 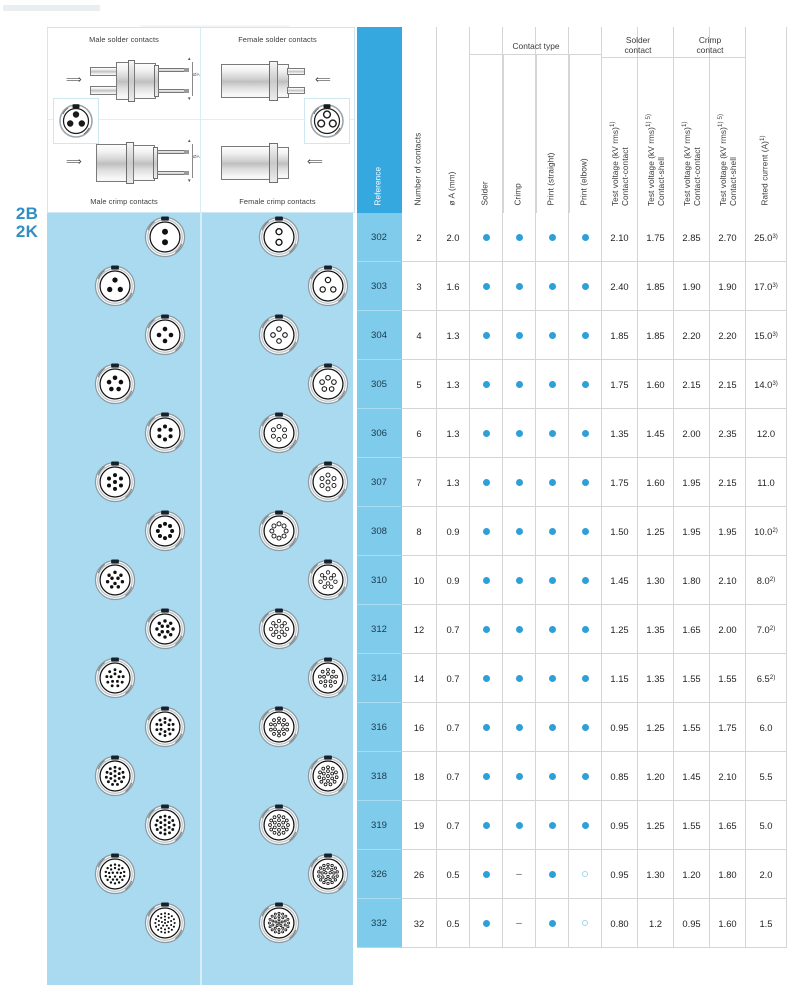 What do you see at coordinates (572, 678) in the screenshot?
I see `table-row: 314 14 0.7 1.15 1.35 1.55 1.55 6.5 2)` at bounding box center [572, 678].